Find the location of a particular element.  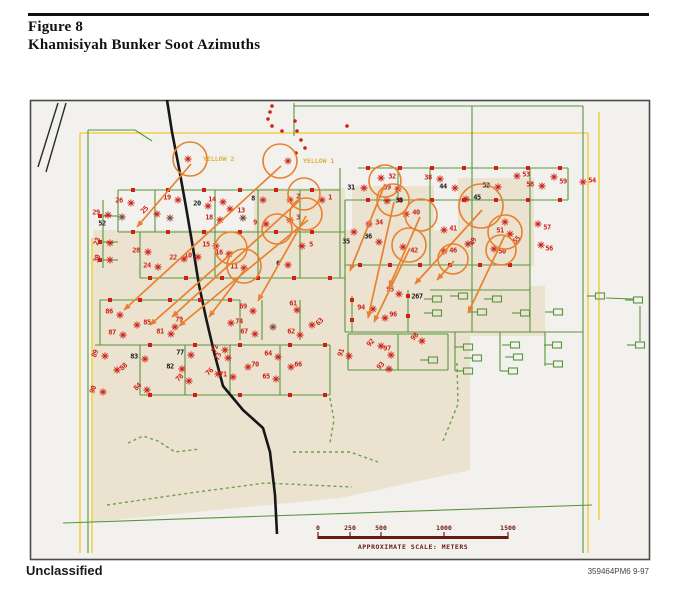

figure-number: Figure 8 is located at coordinates (56, 27).